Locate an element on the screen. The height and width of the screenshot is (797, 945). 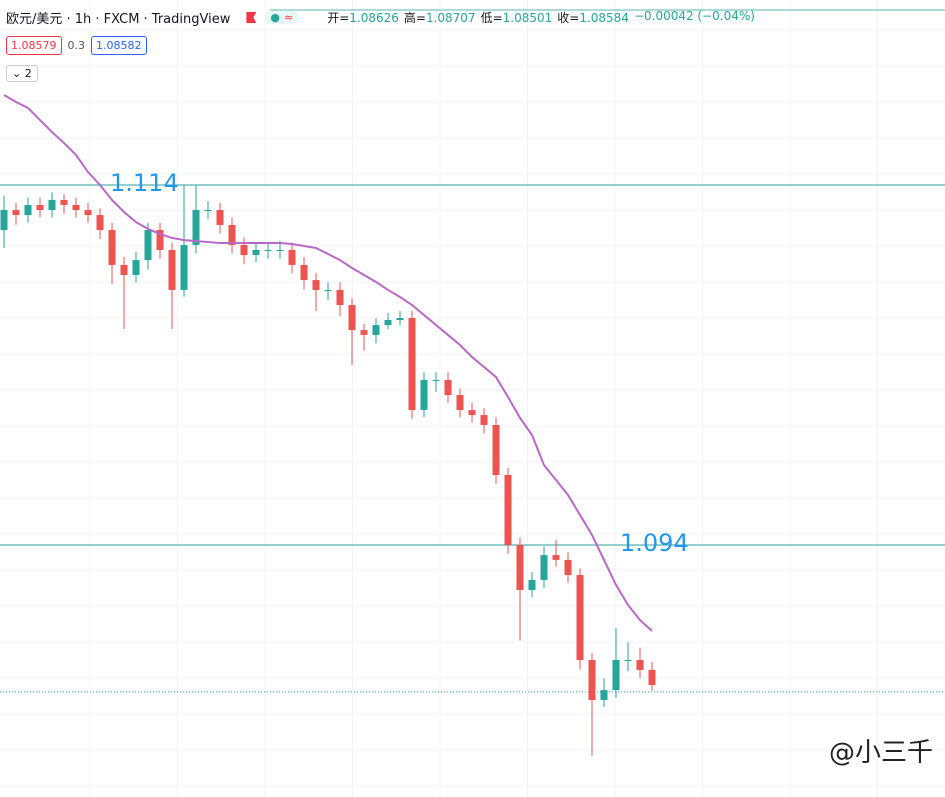
change: −0.00042 (−0.04%) is located at coordinates (694, 16).